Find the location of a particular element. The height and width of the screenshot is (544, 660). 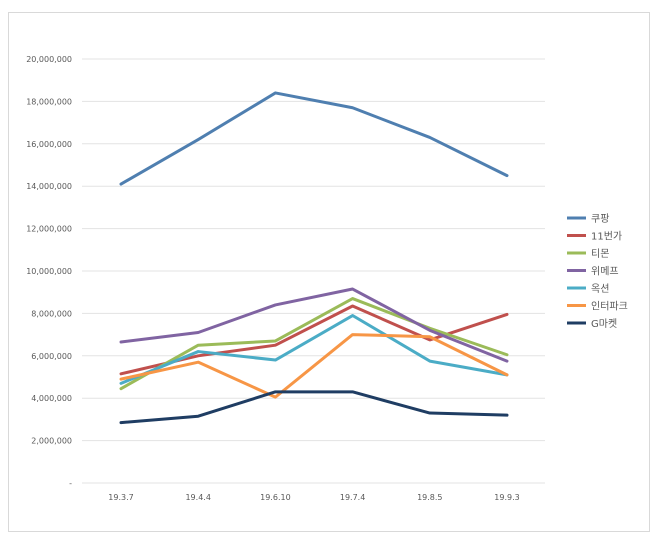

legend-label: 옥션 is located at coordinates (600, 289).